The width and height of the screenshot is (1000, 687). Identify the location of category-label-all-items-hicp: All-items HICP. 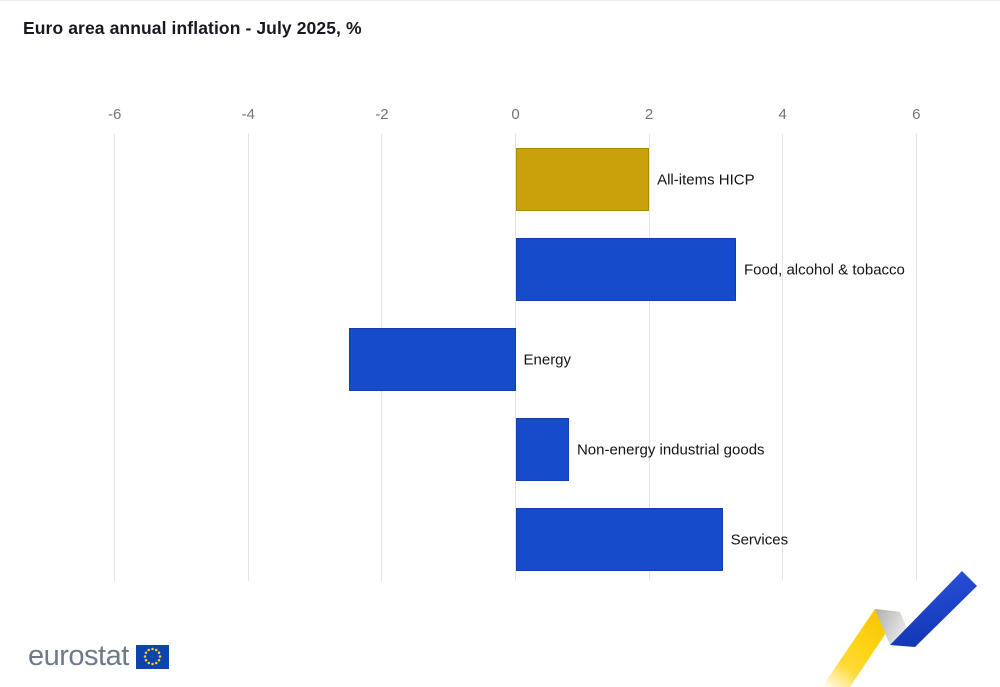
(706, 179).